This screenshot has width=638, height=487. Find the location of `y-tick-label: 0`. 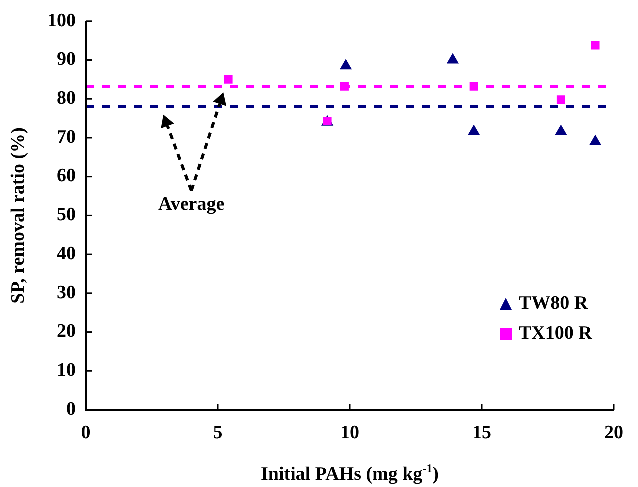

y-tick-label: 0 is located at coordinates (71, 409).